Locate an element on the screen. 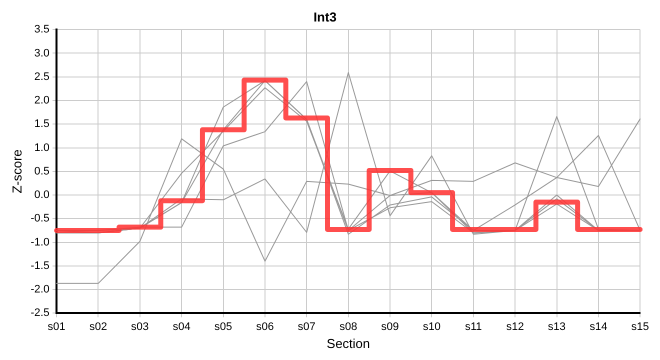  x-tick-label: s07 is located at coordinates (307, 326).